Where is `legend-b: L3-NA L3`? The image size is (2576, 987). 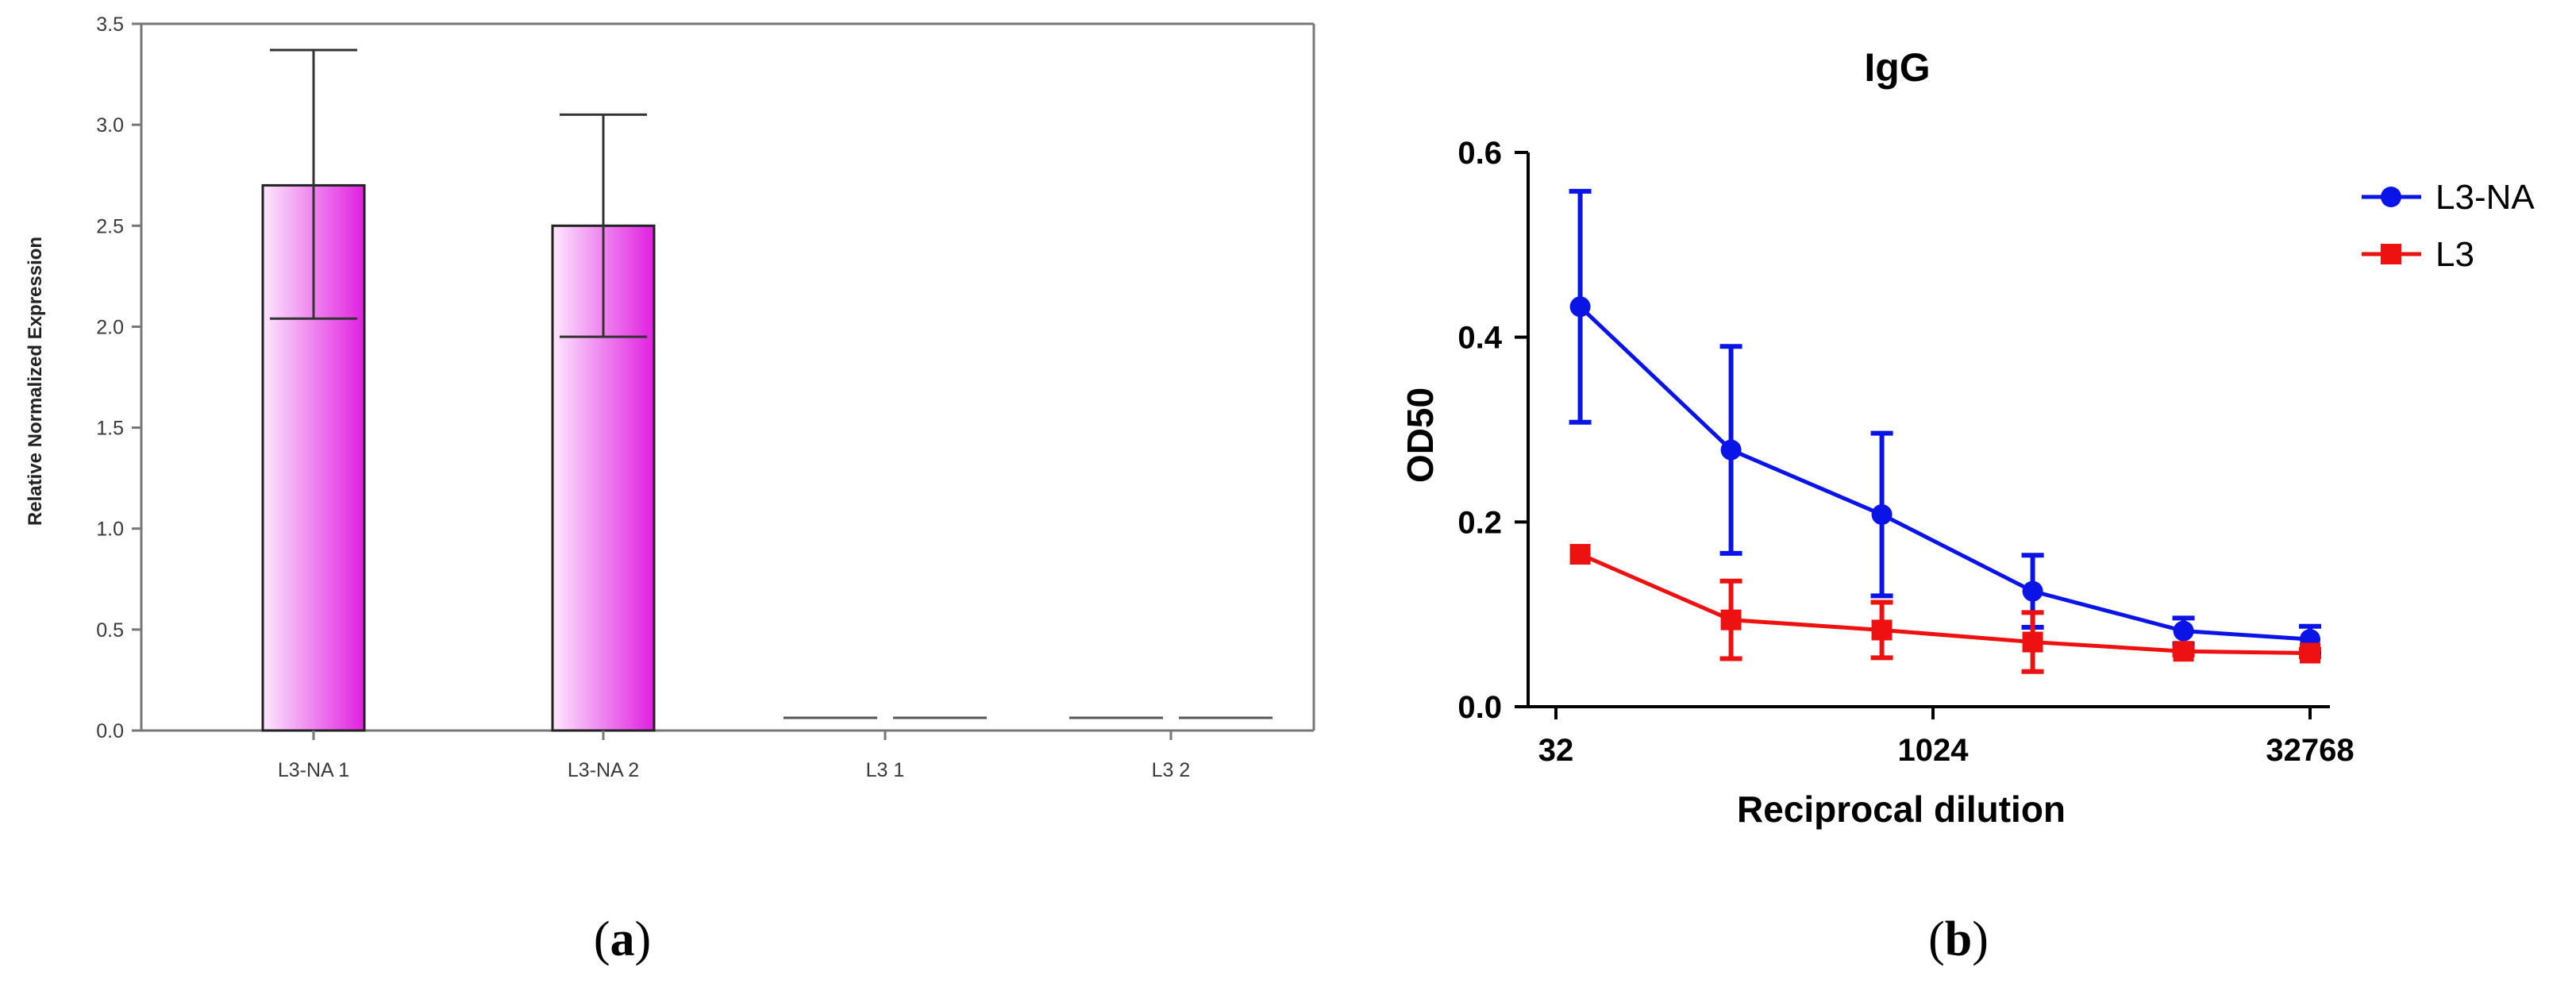 legend-b: L3-NA L3 is located at coordinates (2448, 226).